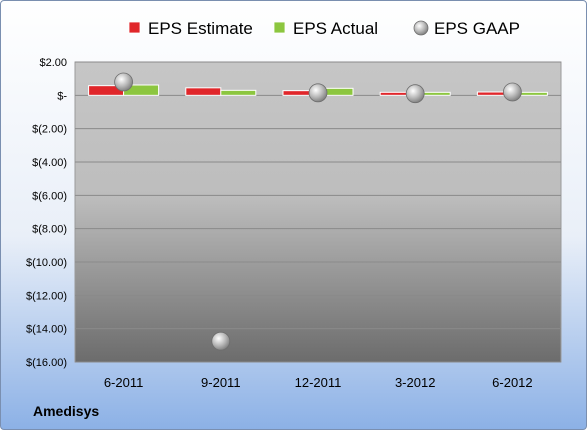 This screenshot has height=430, width=587. I want to click on legend-label-eps-estimate: EPS Estimate, so click(200, 28).